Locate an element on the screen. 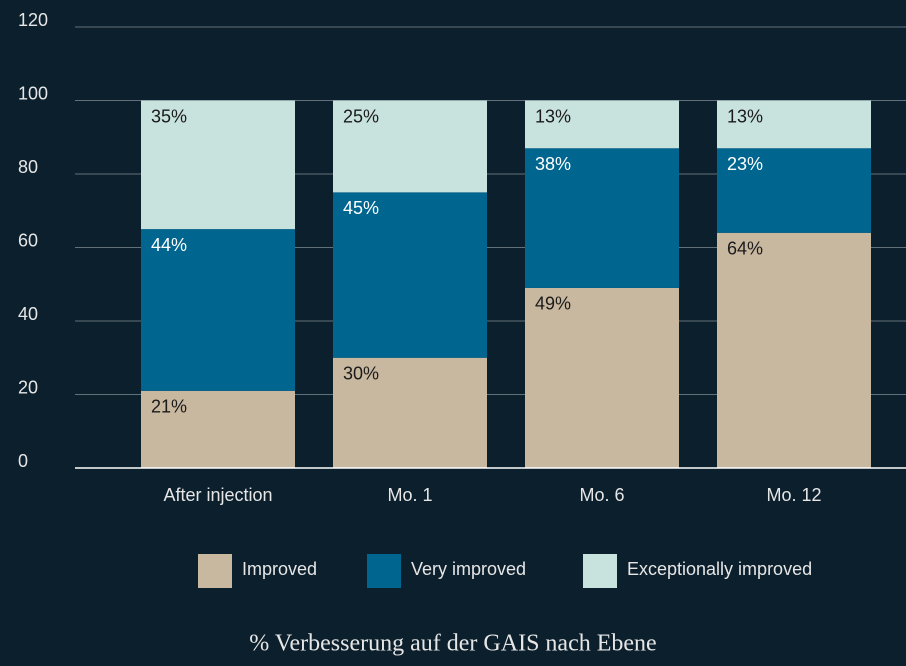 This screenshot has height=666, width=906. legend-label: Very improved is located at coordinates (468, 569).